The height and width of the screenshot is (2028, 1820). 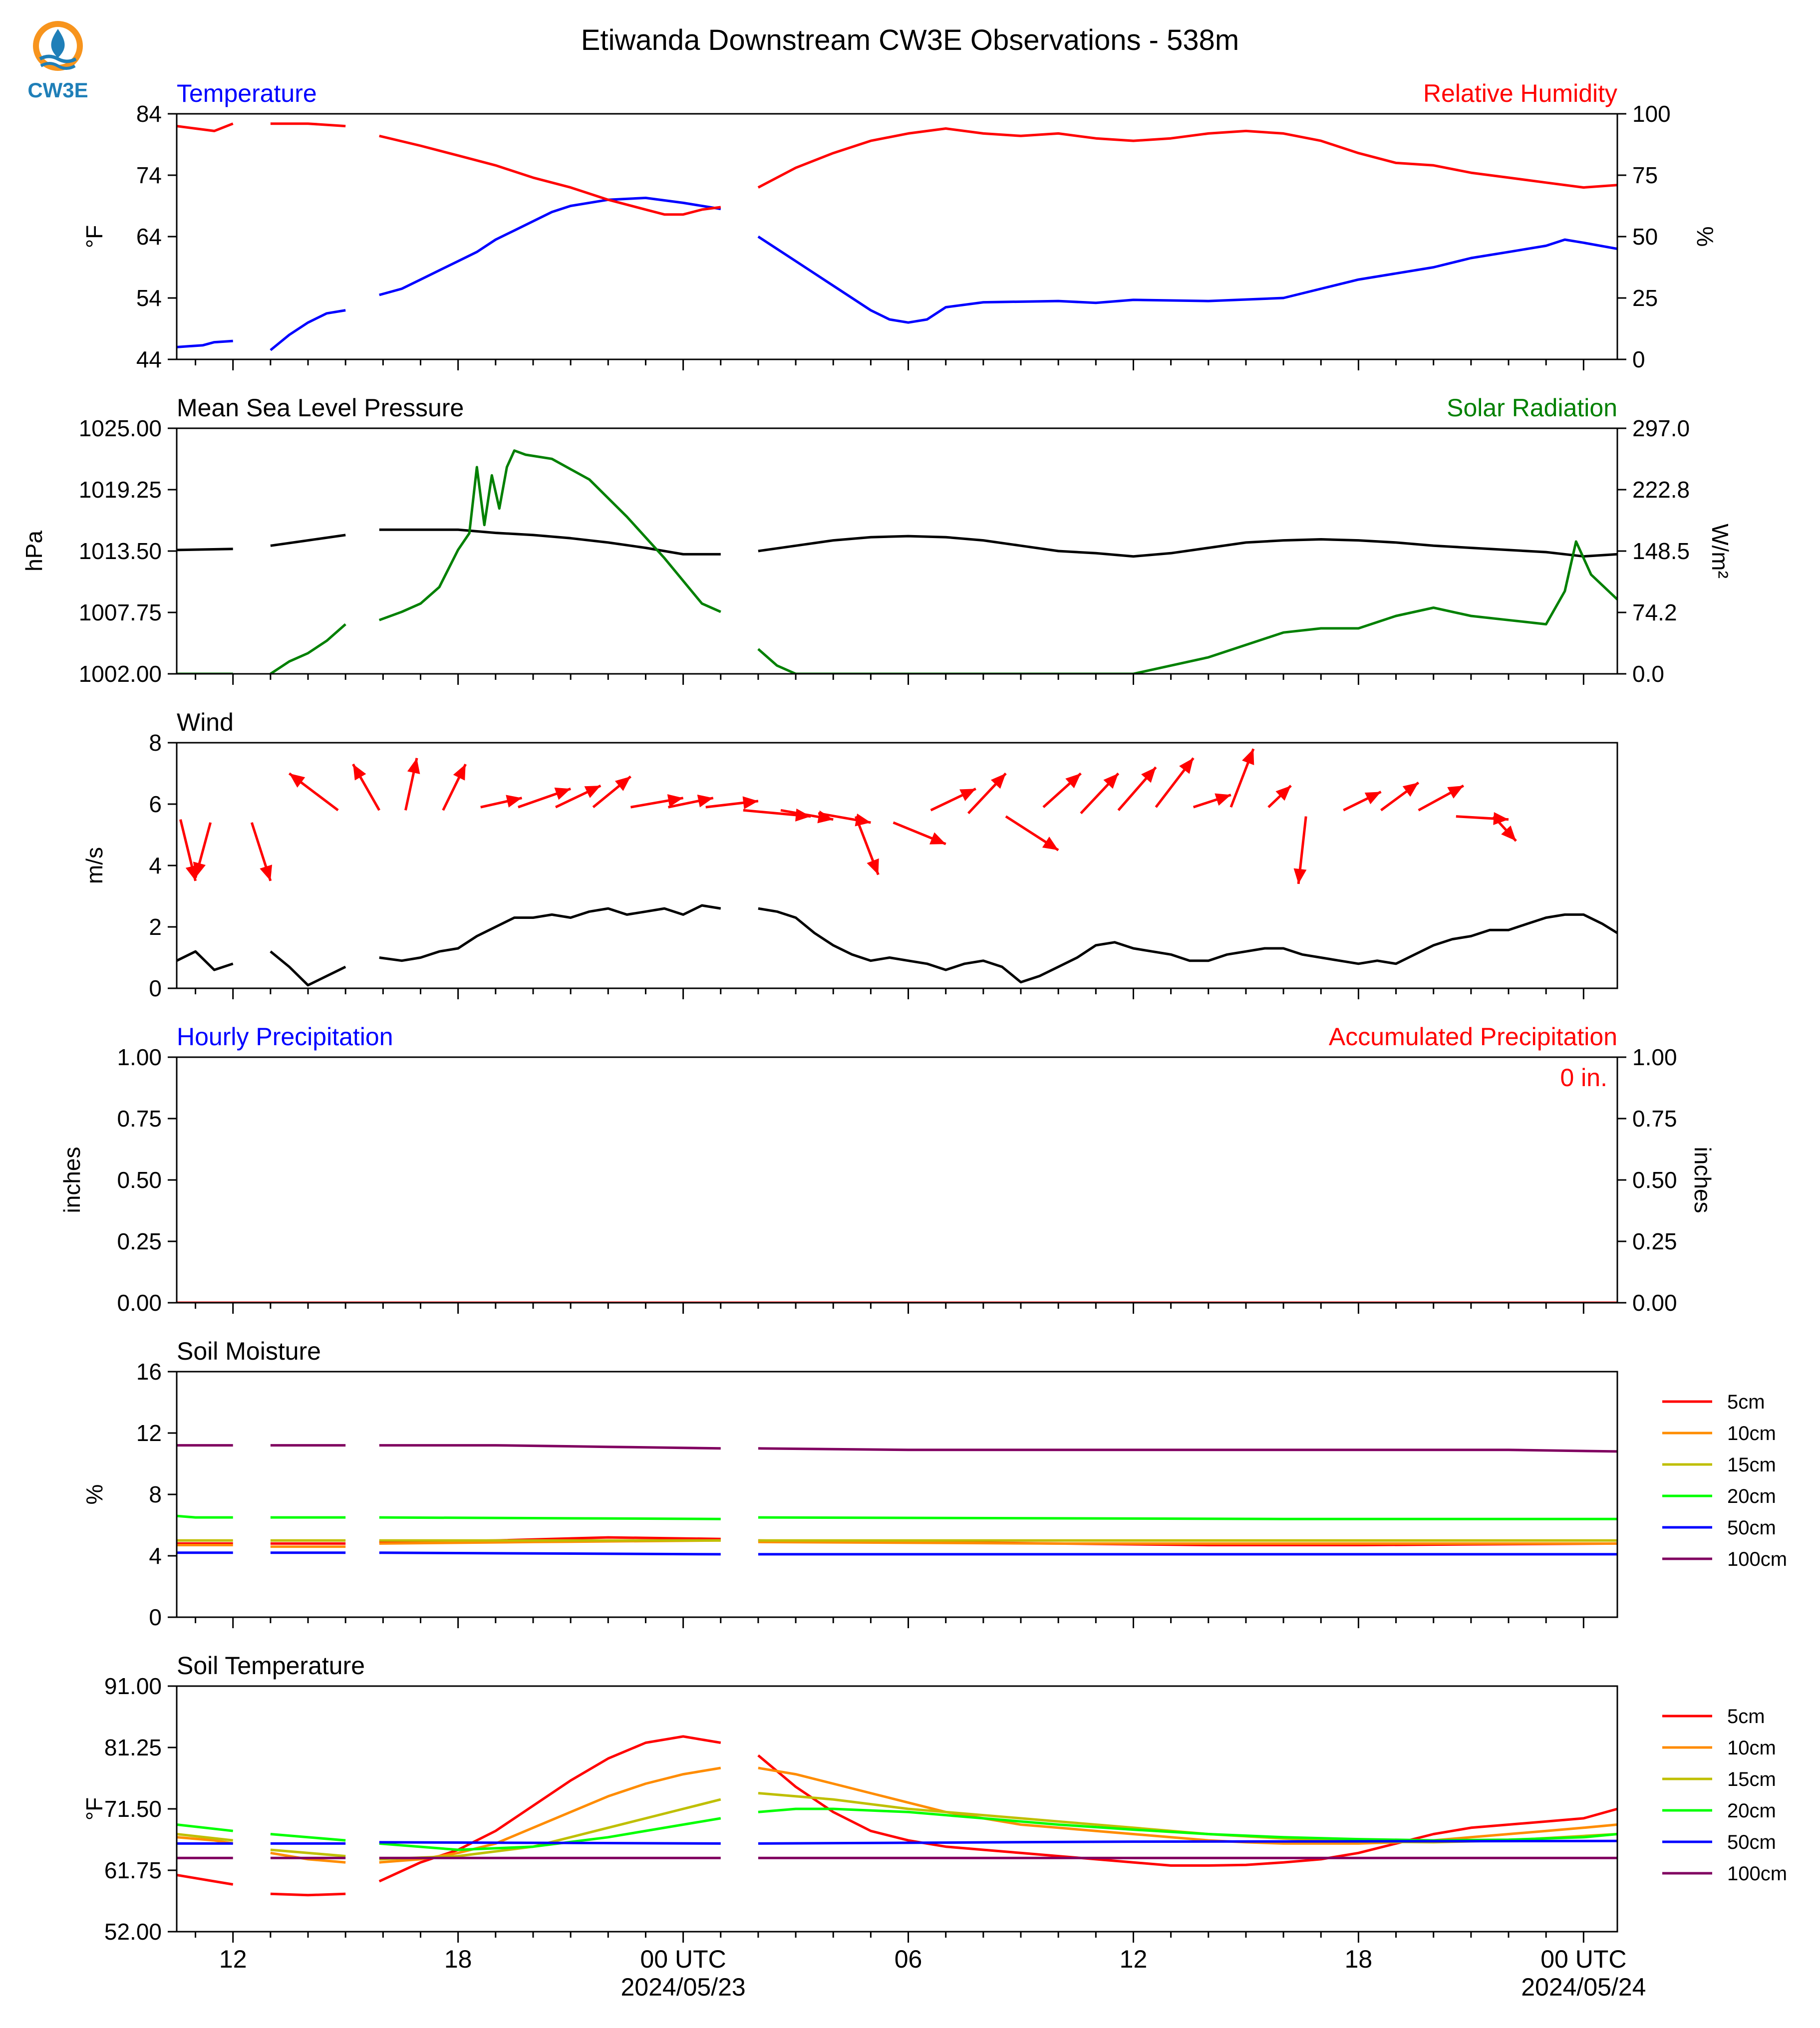 I want to click on legend-label: 50cm, so click(x=1751, y=1842).